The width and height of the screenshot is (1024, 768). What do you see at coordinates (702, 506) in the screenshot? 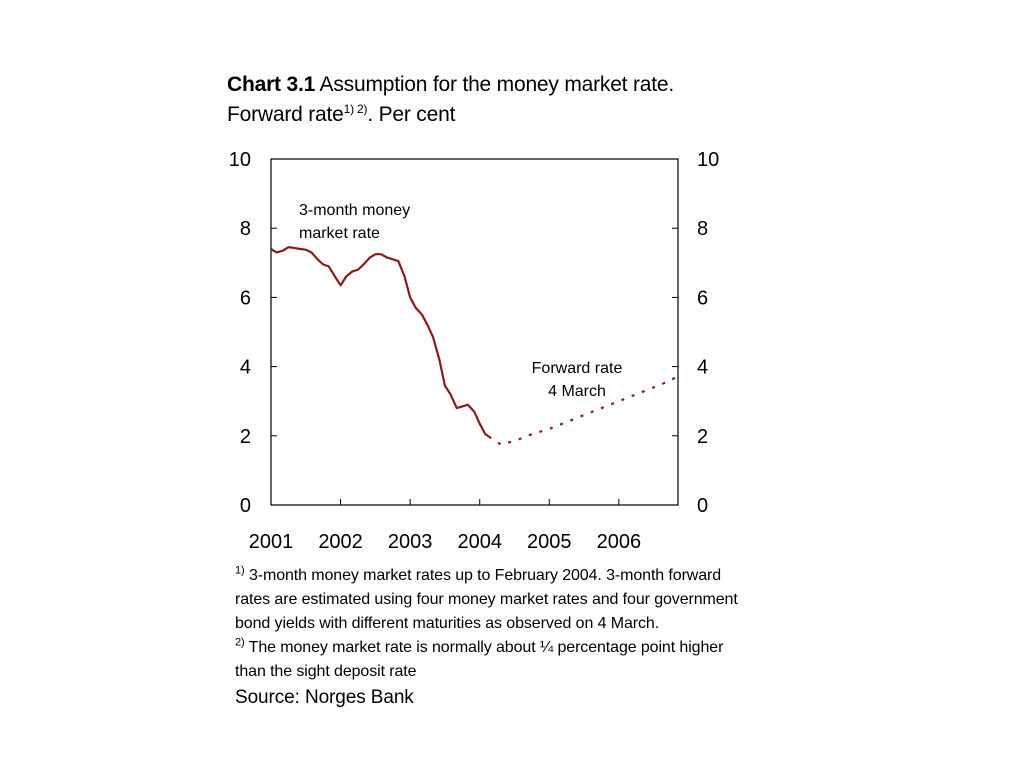
I see `y-tick-label-right: 0` at bounding box center [702, 506].